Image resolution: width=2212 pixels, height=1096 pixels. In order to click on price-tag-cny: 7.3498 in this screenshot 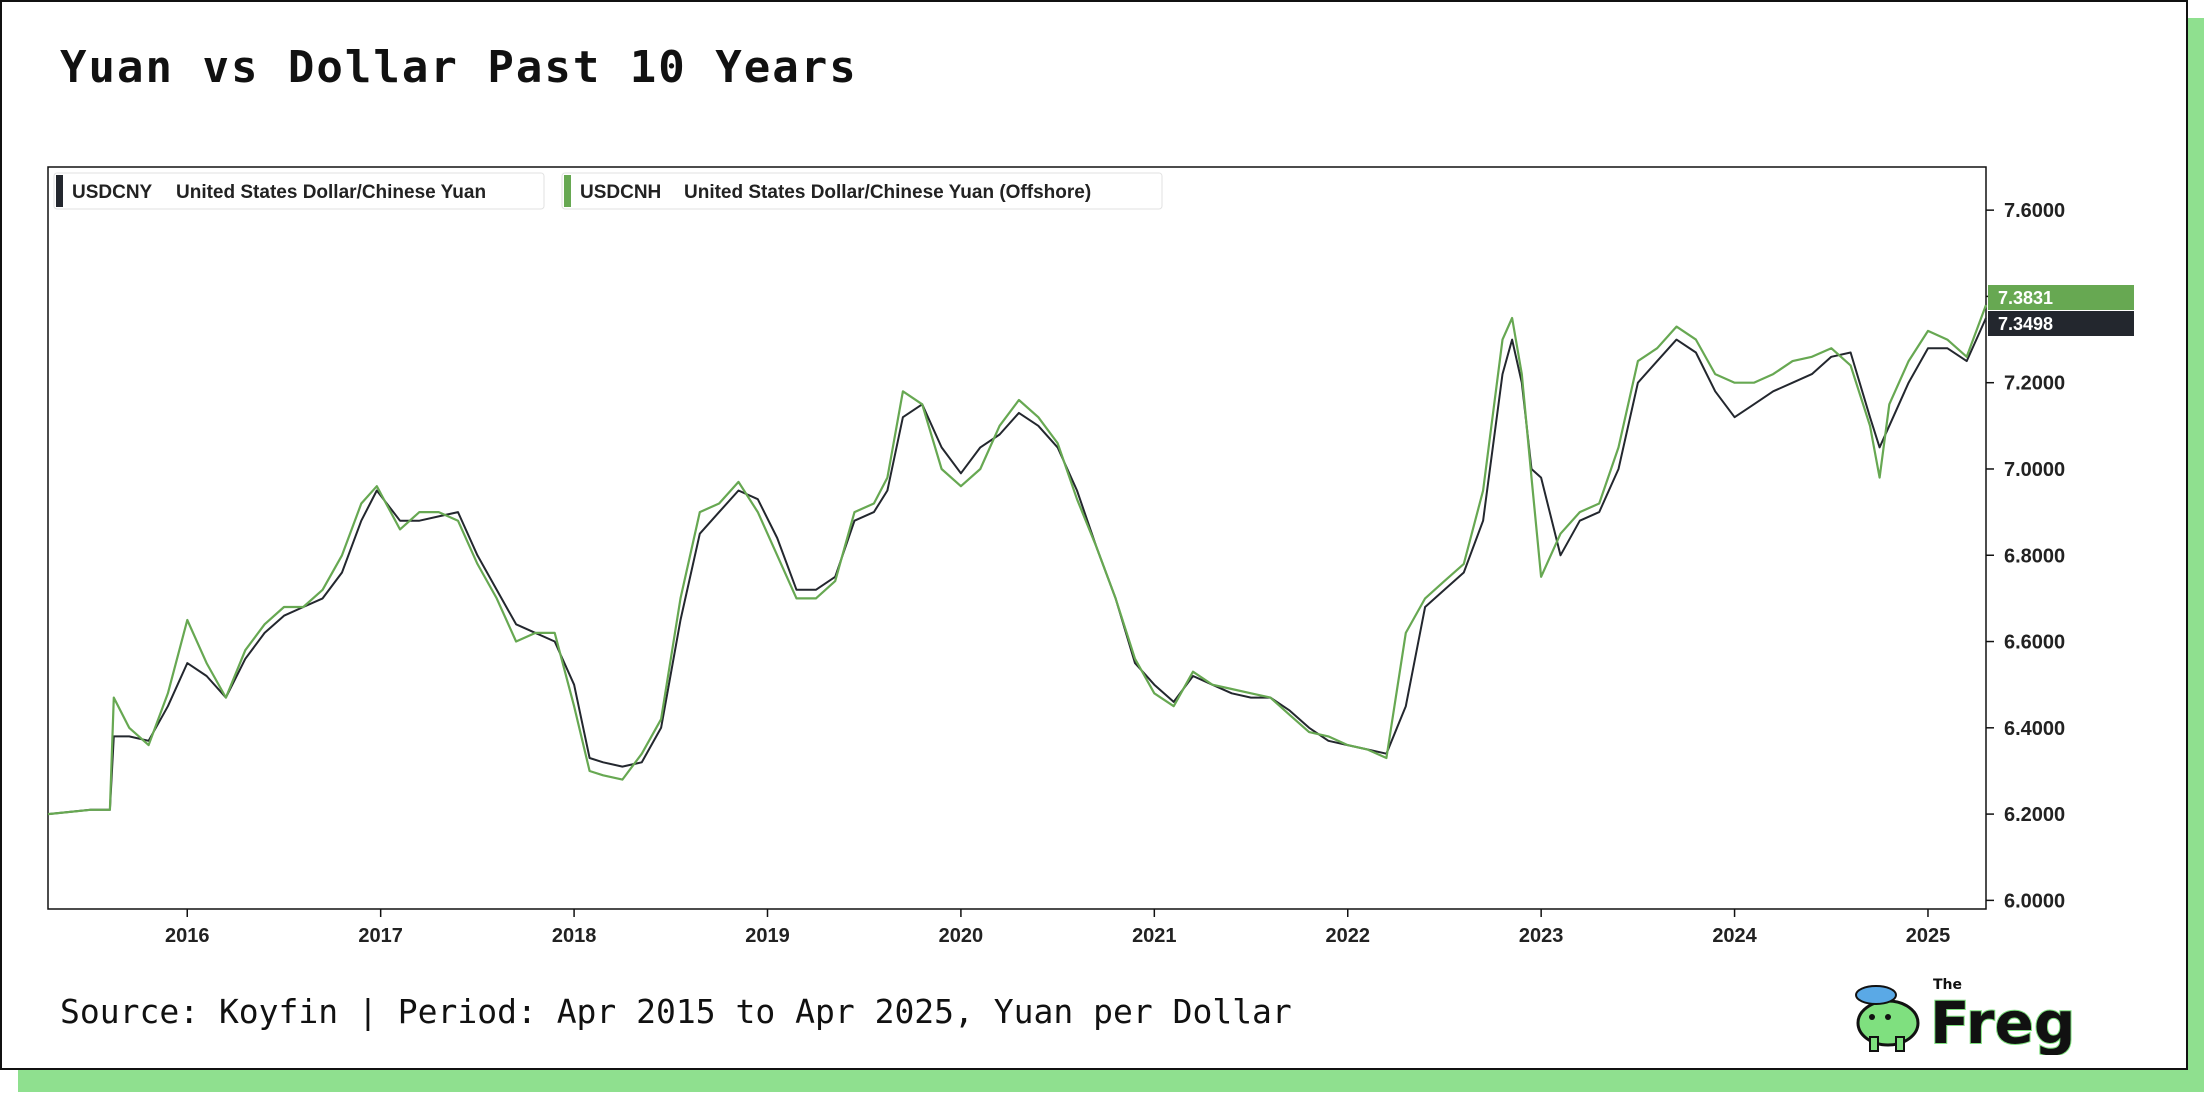, I will do `click(2061, 323)`.